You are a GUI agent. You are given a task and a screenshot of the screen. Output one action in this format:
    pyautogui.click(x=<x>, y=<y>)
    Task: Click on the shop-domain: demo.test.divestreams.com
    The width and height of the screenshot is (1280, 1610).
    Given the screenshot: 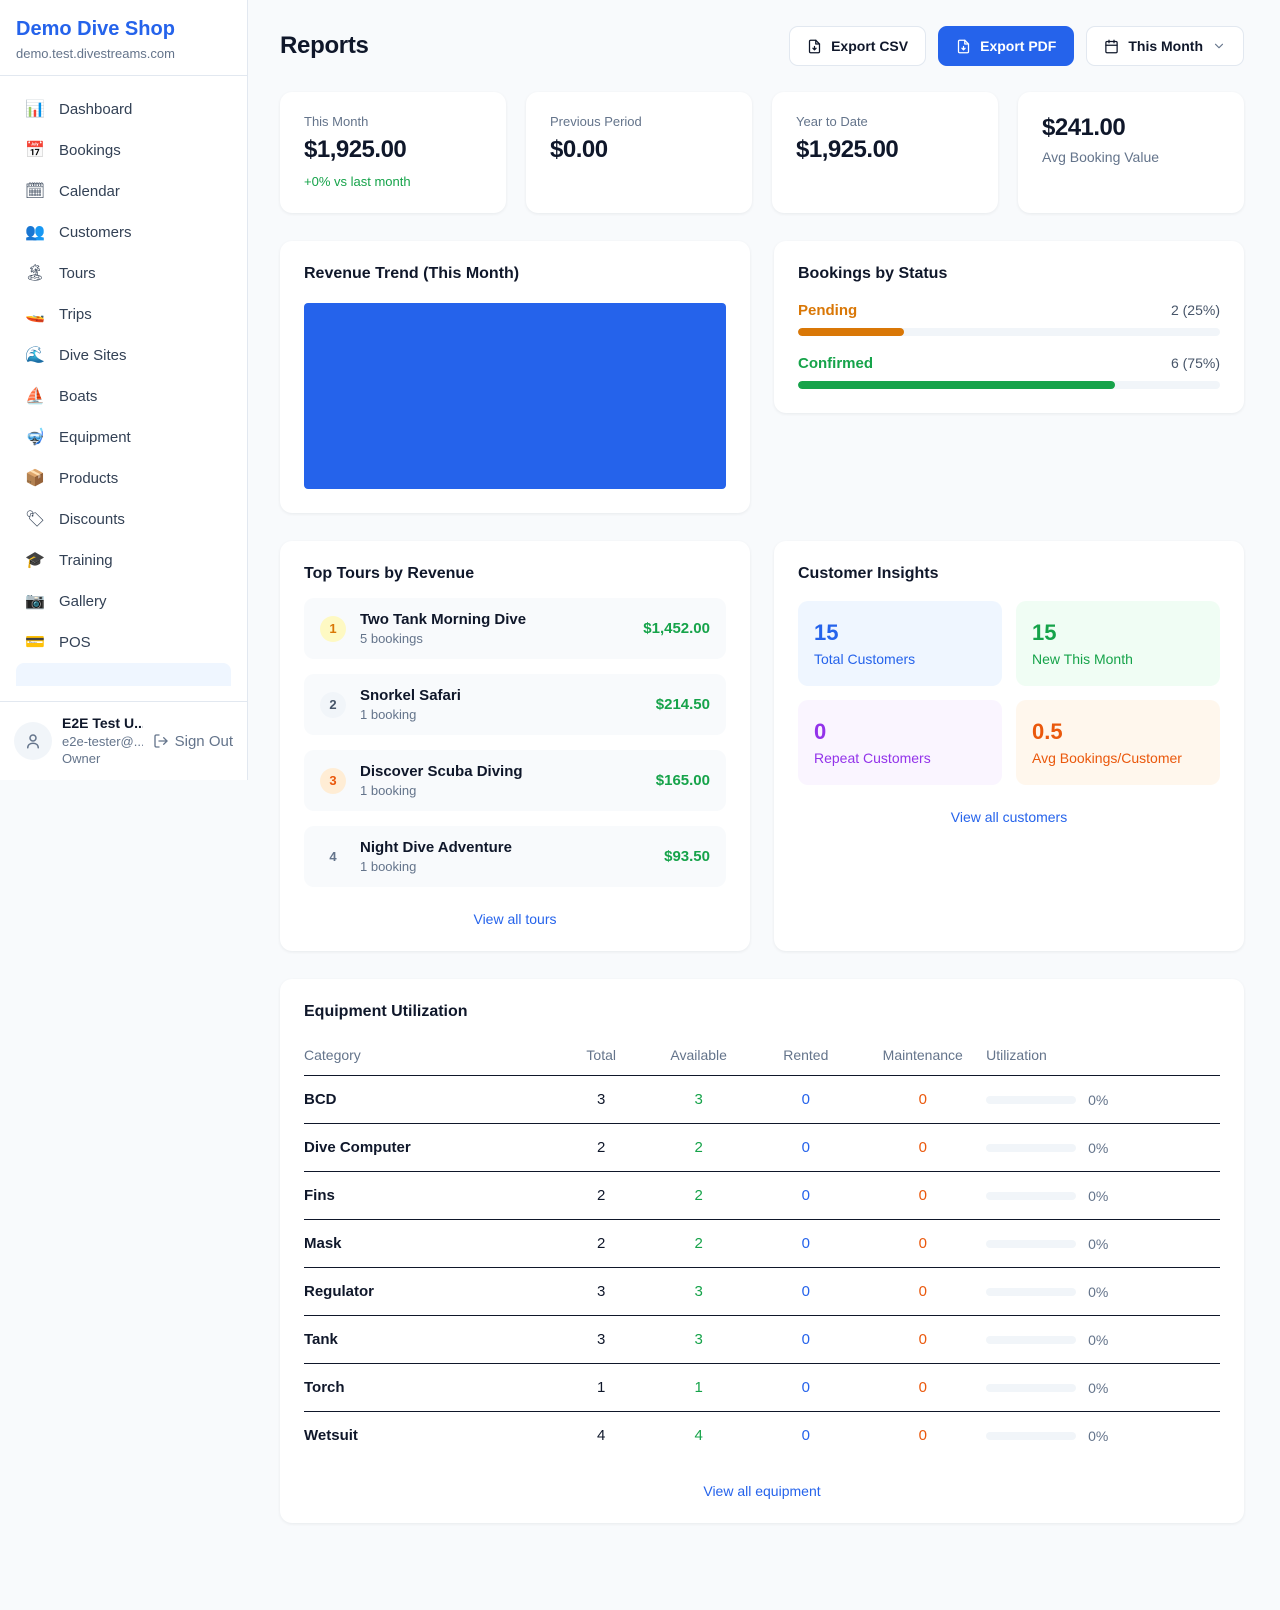 What is the action you would take?
    pyautogui.click(x=95, y=53)
    